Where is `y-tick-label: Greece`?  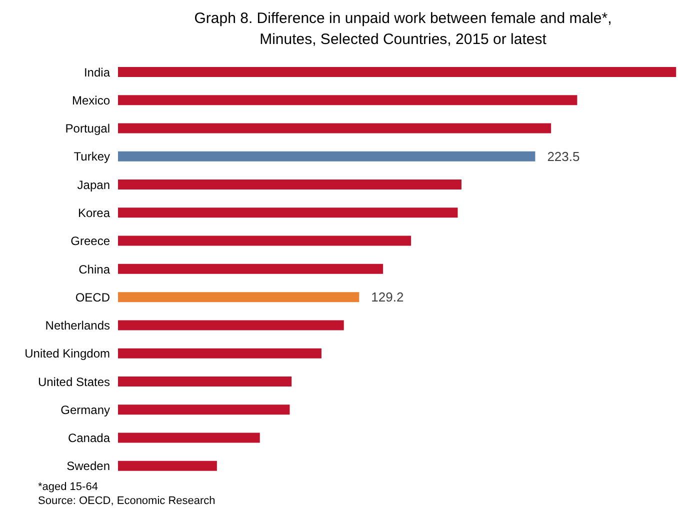 y-tick-label: Greece is located at coordinates (90, 241).